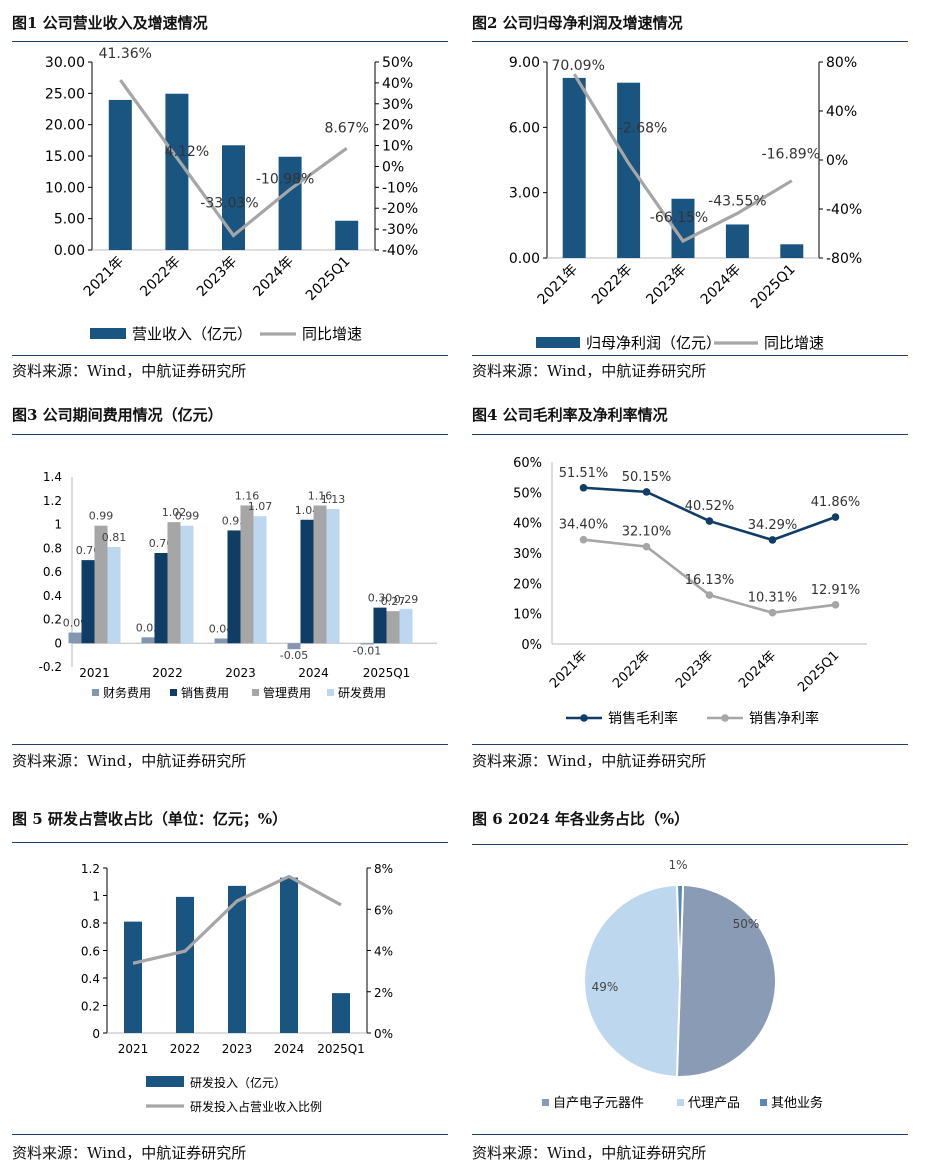  Describe the element at coordinates (117, 415) in the screenshot. I see `panel-title: 图3 公司期间费用情况（亿元）` at that location.